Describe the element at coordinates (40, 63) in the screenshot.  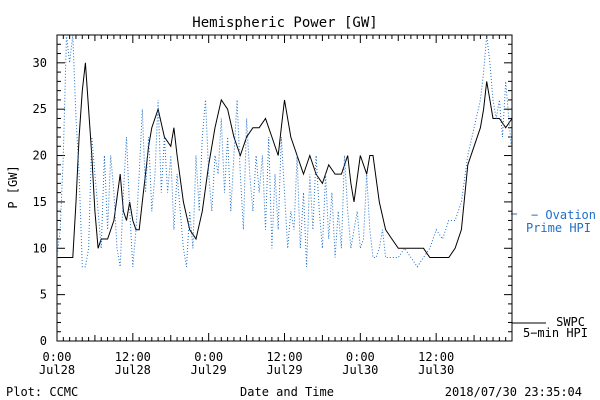
I see `y-tick-label: 30` at that location.